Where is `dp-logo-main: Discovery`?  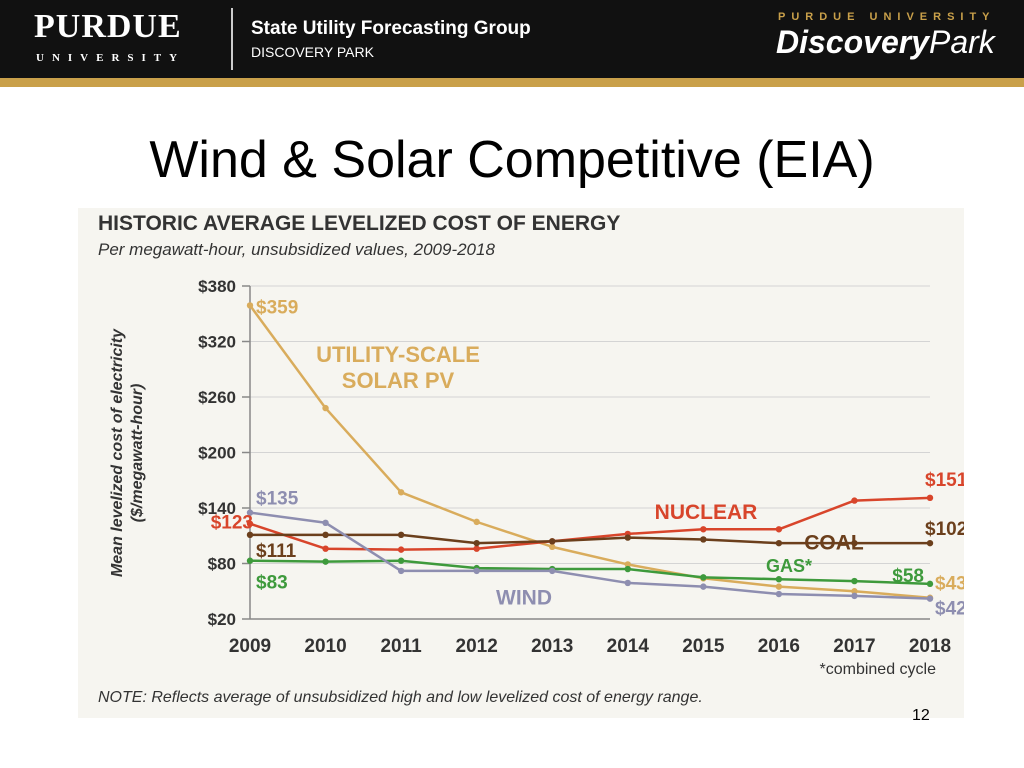 dp-logo-main: Discovery is located at coordinates (852, 42).